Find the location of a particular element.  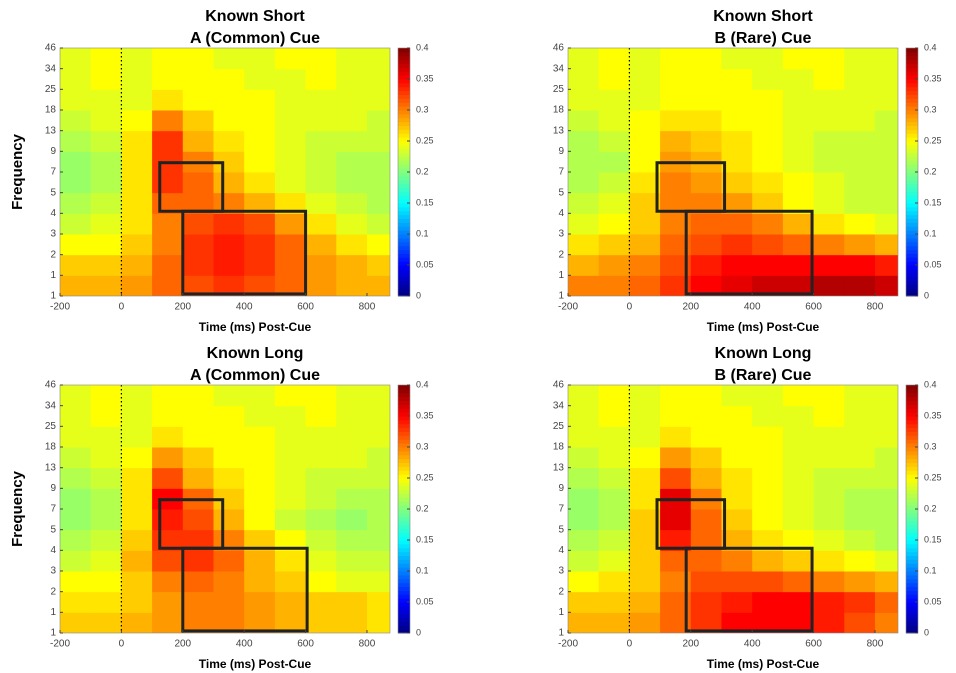

panel-title: Known Long is located at coordinates (255, 353).